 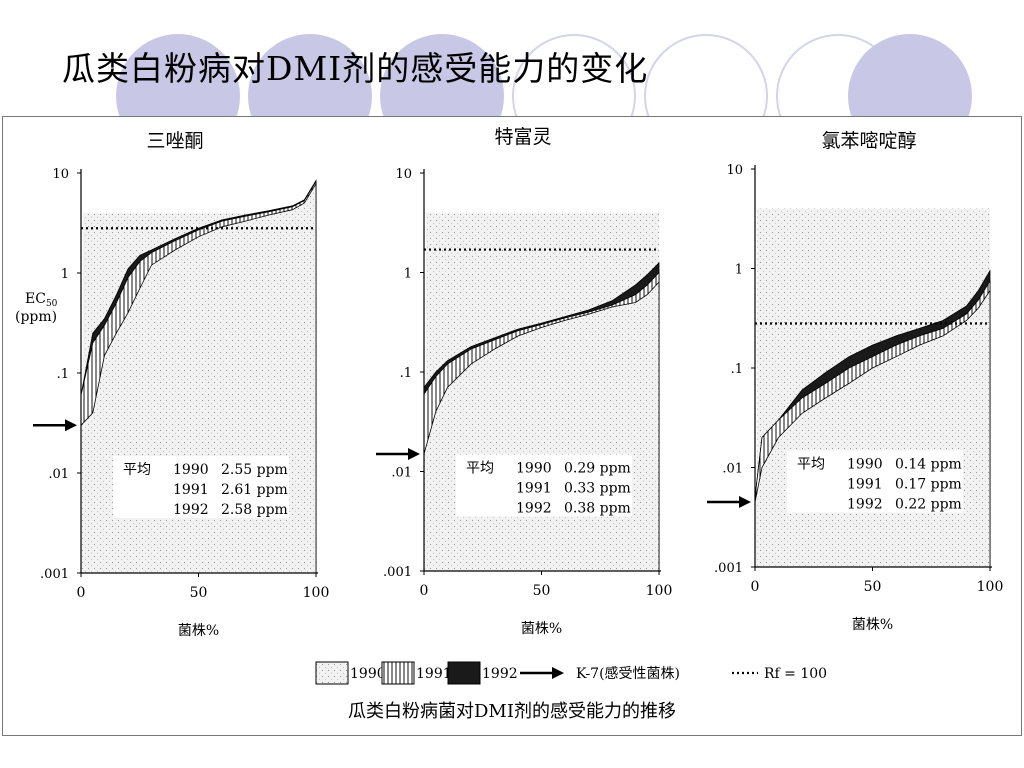 I want to click on legend-label-1991: 1991, so click(x=434, y=674).